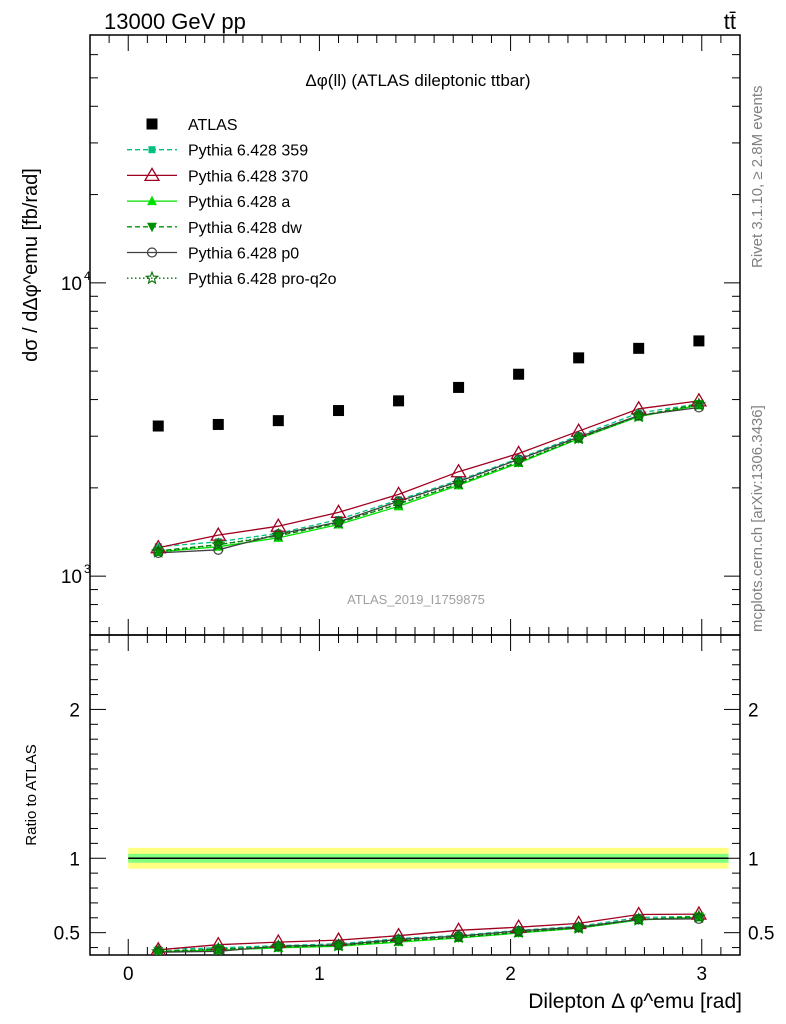  I want to click on ratio-x-tick-label: 2, so click(510, 974).